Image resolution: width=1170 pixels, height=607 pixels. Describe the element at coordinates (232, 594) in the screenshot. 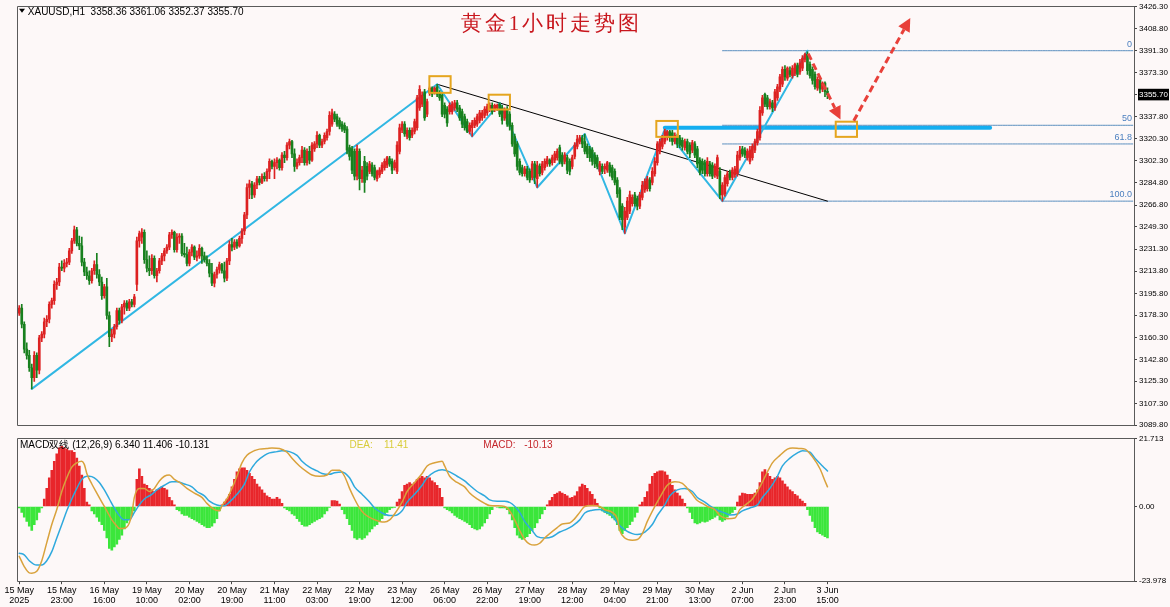

I see `x-tick-label: 20 May 19:00` at that location.